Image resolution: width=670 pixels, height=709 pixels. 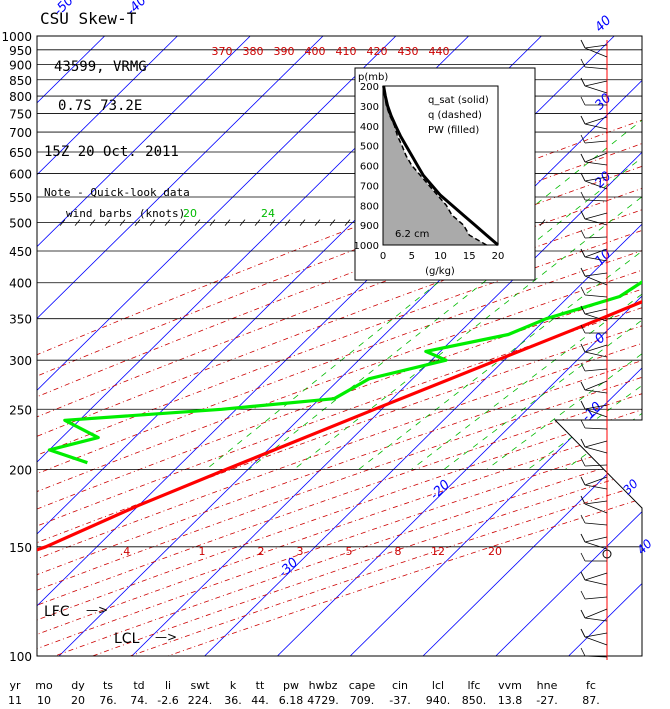 What do you see at coordinates (253, 51) in the screenshot?
I see `theta-label: 380` at bounding box center [253, 51].